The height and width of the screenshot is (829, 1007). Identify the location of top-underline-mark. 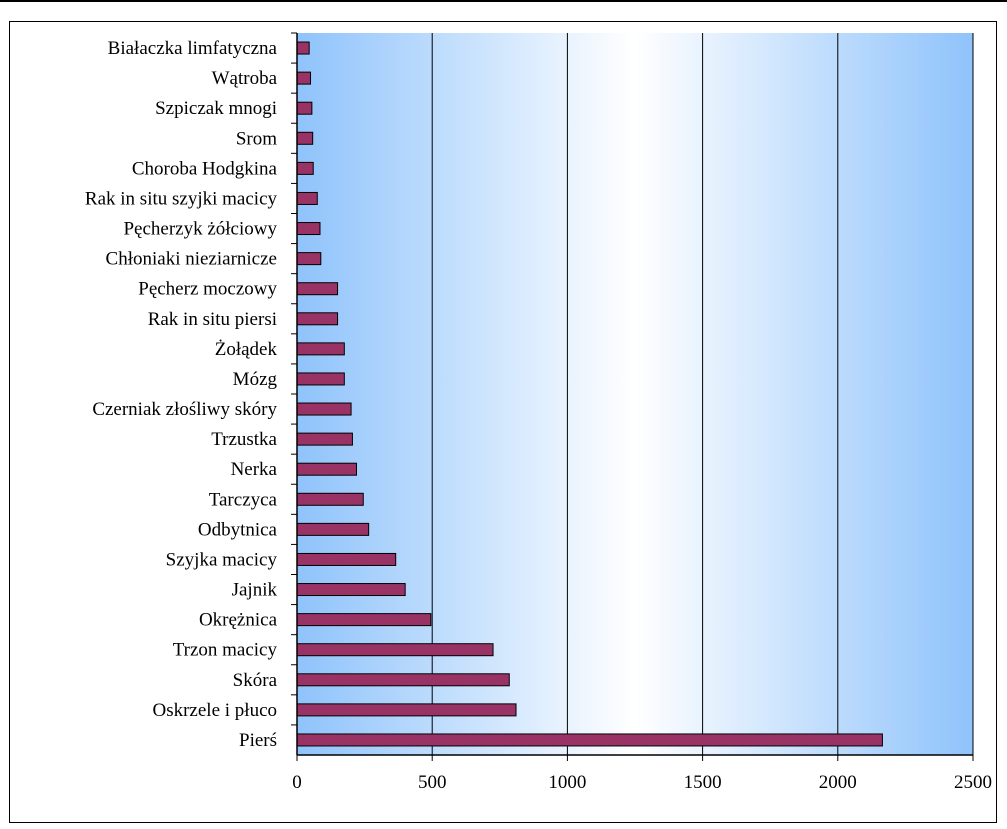
(770, 1).